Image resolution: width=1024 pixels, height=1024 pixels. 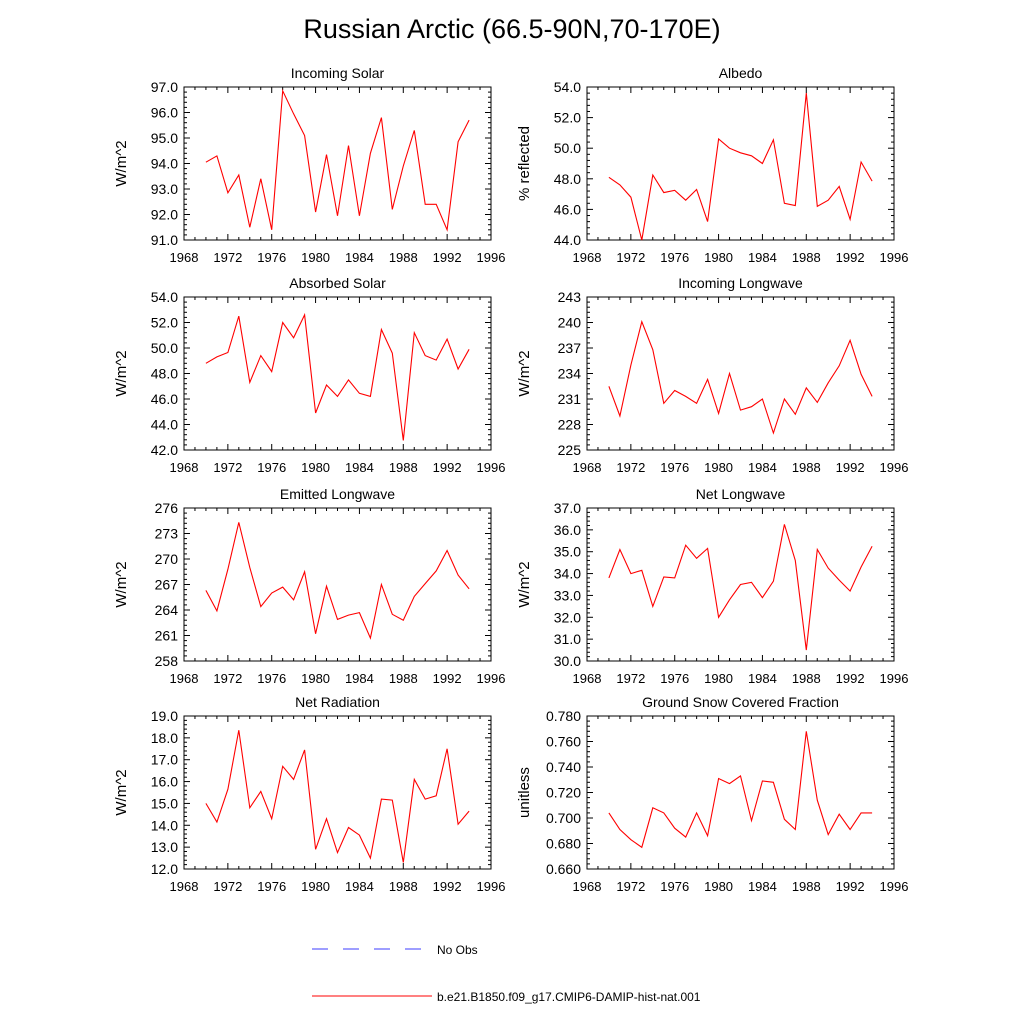 What do you see at coordinates (164, 738) in the screenshot?
I see `y-tick-label: 18.0` at bounding box center [164, 738].